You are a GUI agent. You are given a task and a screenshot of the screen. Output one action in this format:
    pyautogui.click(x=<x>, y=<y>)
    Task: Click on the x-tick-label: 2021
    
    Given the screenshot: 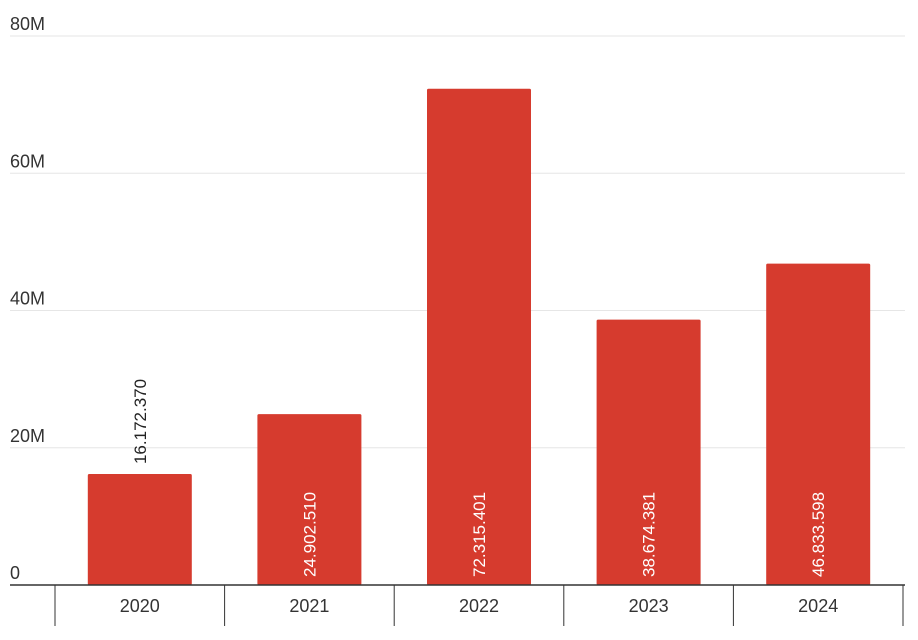 What is the action you would take?
    pyautogui.click(x=309, y=606)
    